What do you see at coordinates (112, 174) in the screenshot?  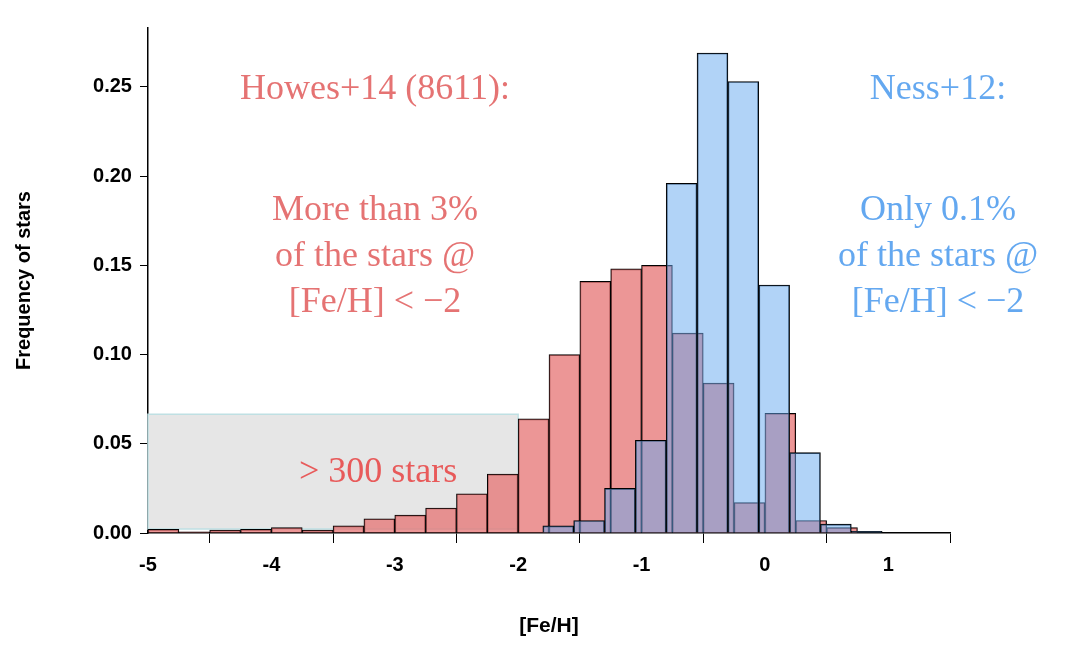 I see `y-tick-label: 0.20` at bounding box center [112, 174].